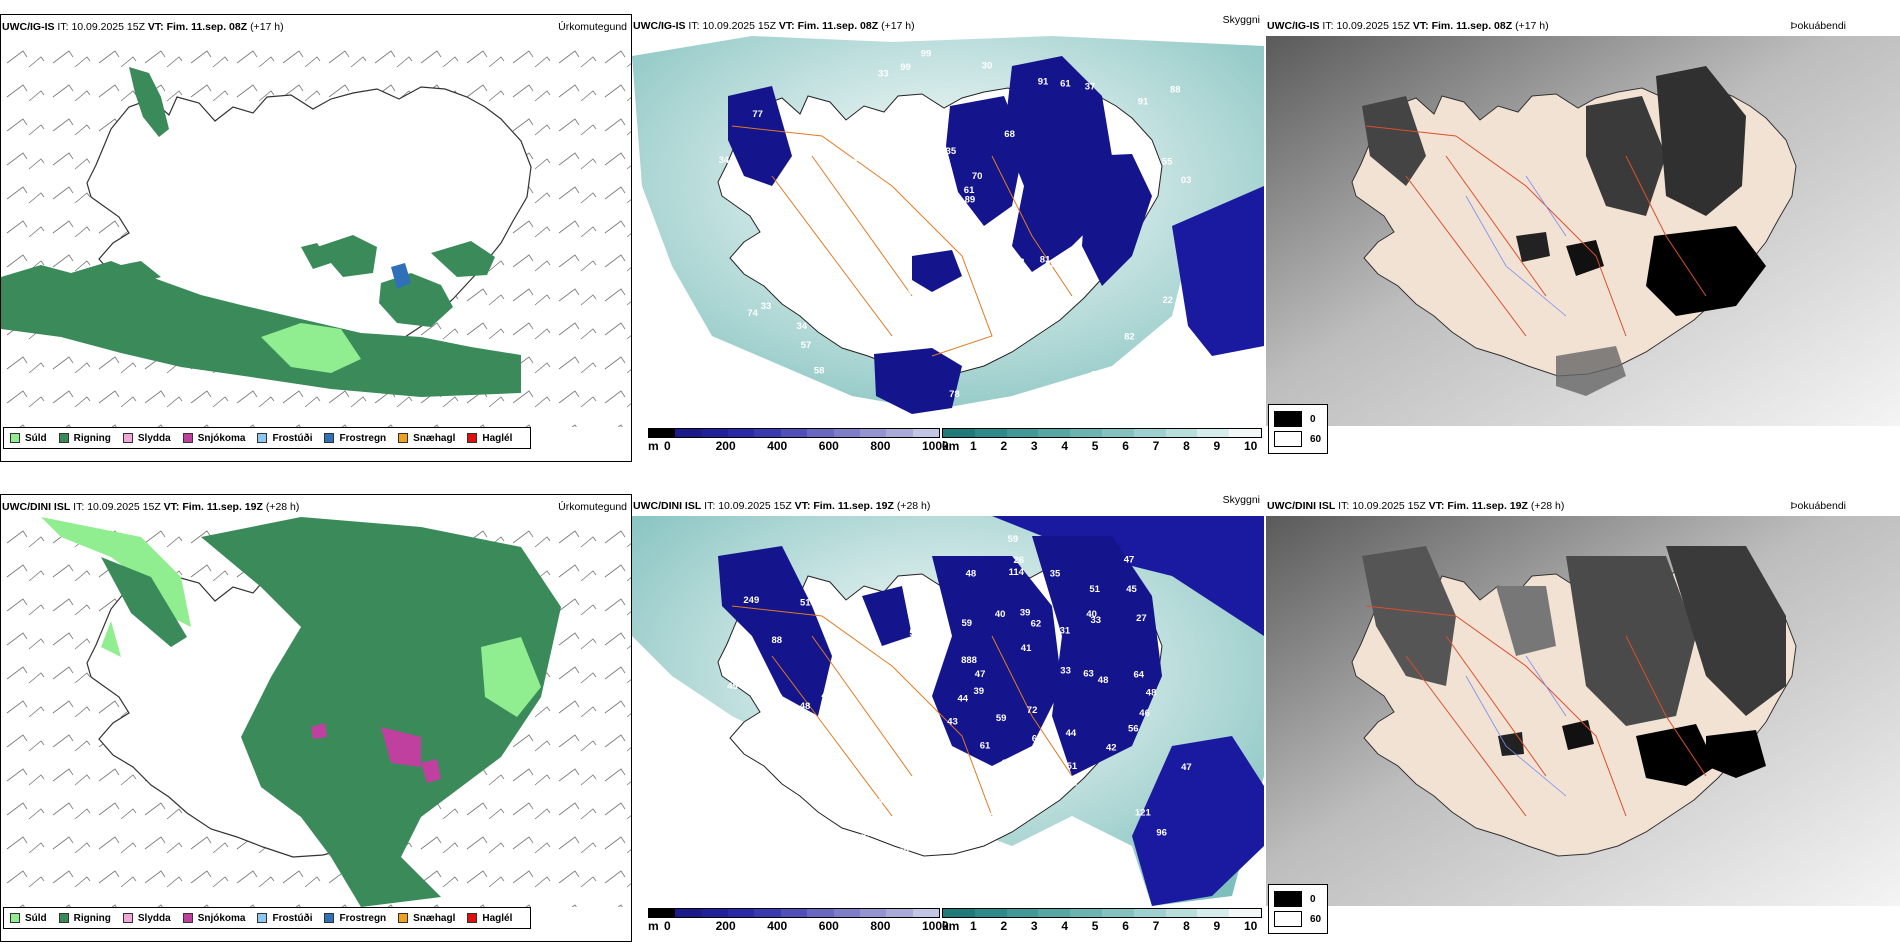  What do you see at coordinates (1135, 375) in the screenshot?
I see `visibility-label: 84` at bounding box center [1135, 375].